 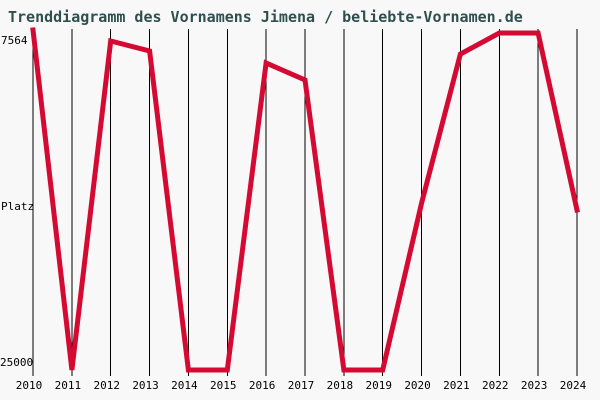 I want to click on x-axis-label-2017: 2017, so click(x=301, y=385).